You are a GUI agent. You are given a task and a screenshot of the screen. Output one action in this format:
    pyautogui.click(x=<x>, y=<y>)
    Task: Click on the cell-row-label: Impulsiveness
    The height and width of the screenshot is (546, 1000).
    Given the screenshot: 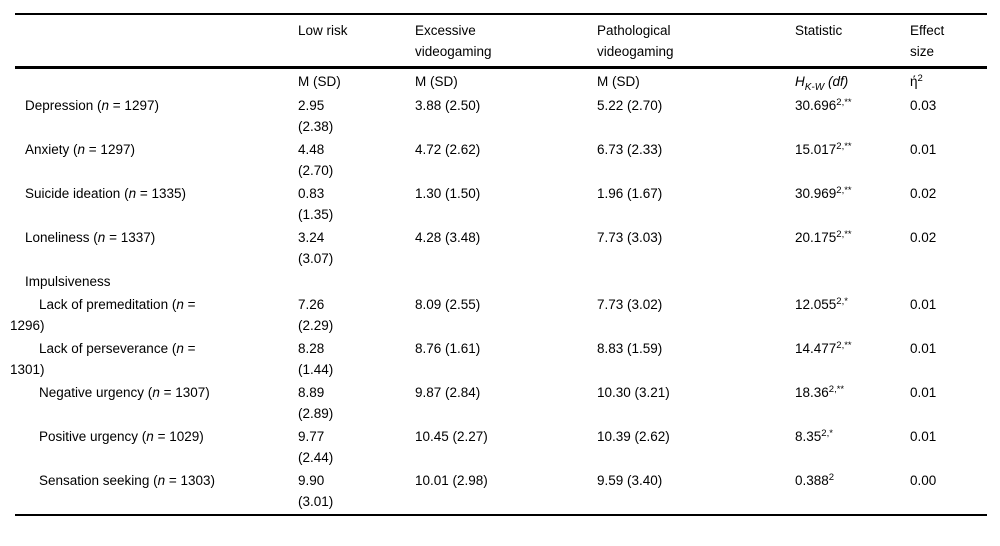 What is the action you would take?
    pyautogui.click(x=154, y=281)
    